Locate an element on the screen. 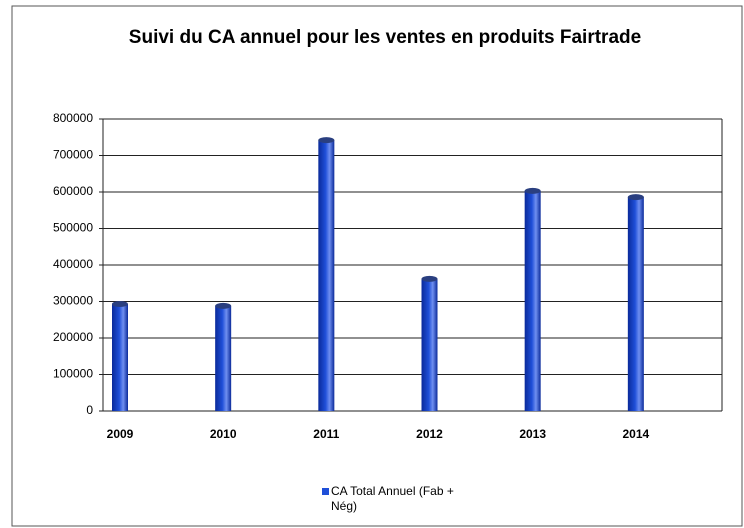 The width and height of the screenshot is (744, 528). x-tick-label: 2014 is located at coordinates (635, 434).